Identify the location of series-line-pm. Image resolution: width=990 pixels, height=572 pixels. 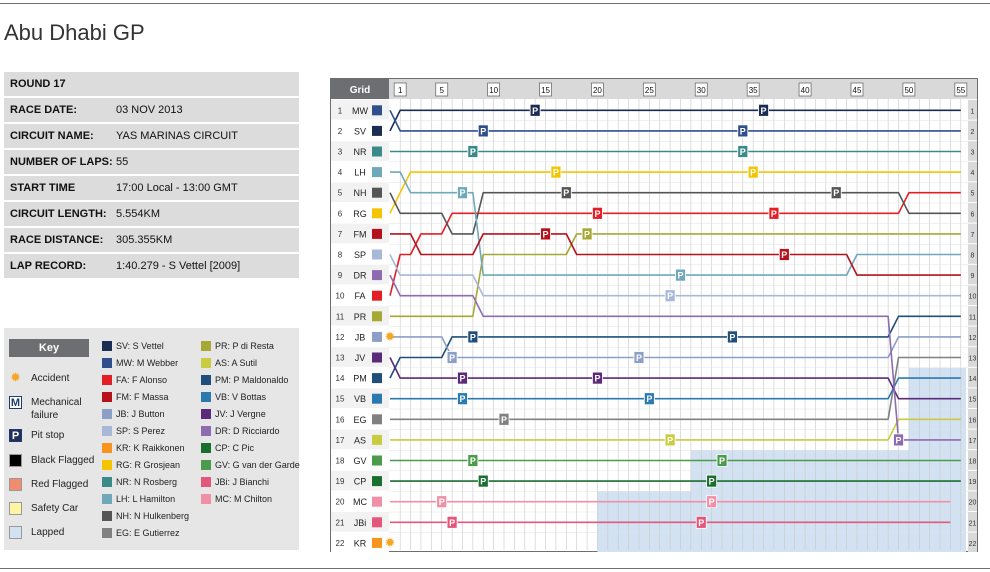
(675, 347).